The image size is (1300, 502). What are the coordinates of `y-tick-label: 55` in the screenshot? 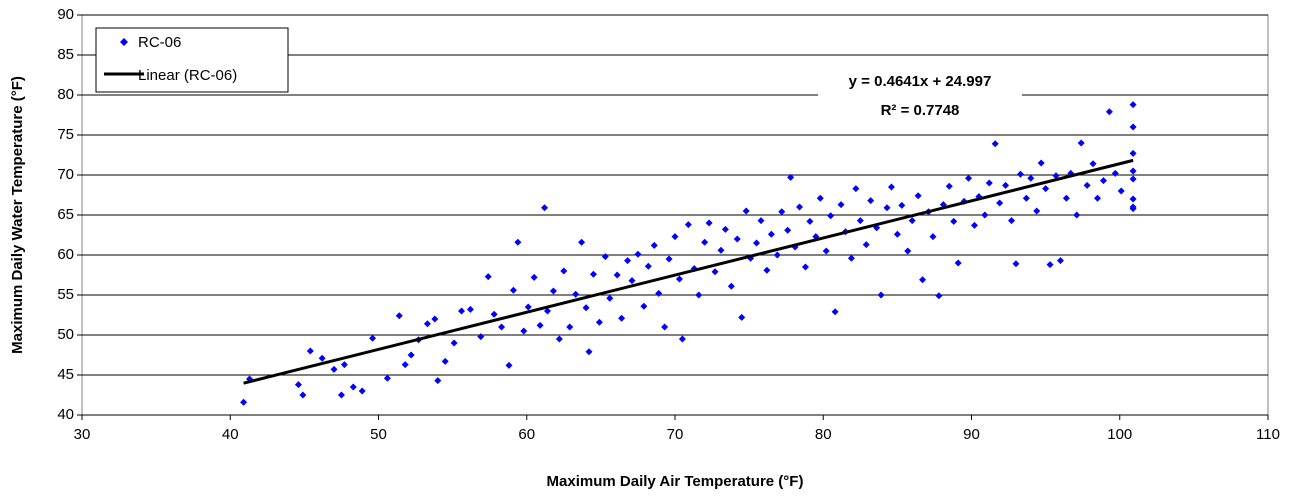 It's located at (65, 294).